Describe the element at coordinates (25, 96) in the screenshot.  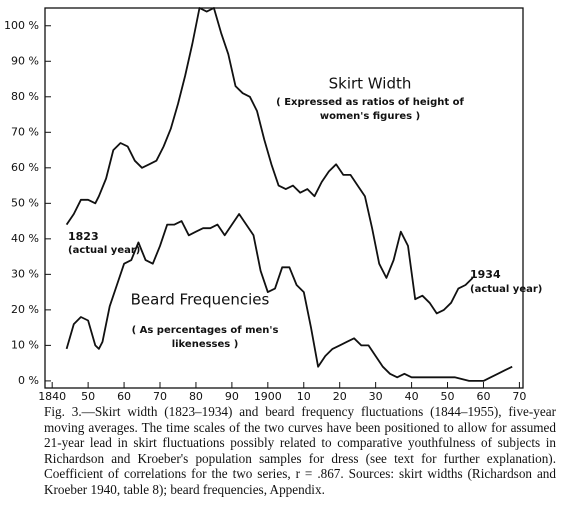
I see `y-tick-label: 80 %` at that location.